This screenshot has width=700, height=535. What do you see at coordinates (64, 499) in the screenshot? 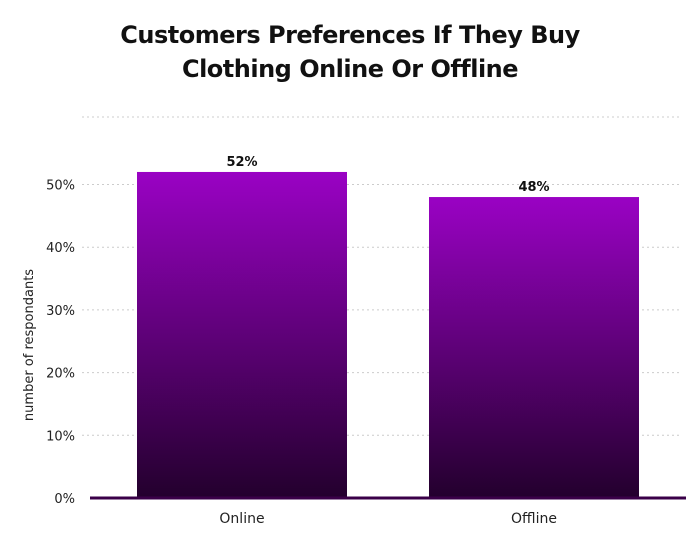
I see `y-tick-label: 0%` at bounding box center [64, 499].